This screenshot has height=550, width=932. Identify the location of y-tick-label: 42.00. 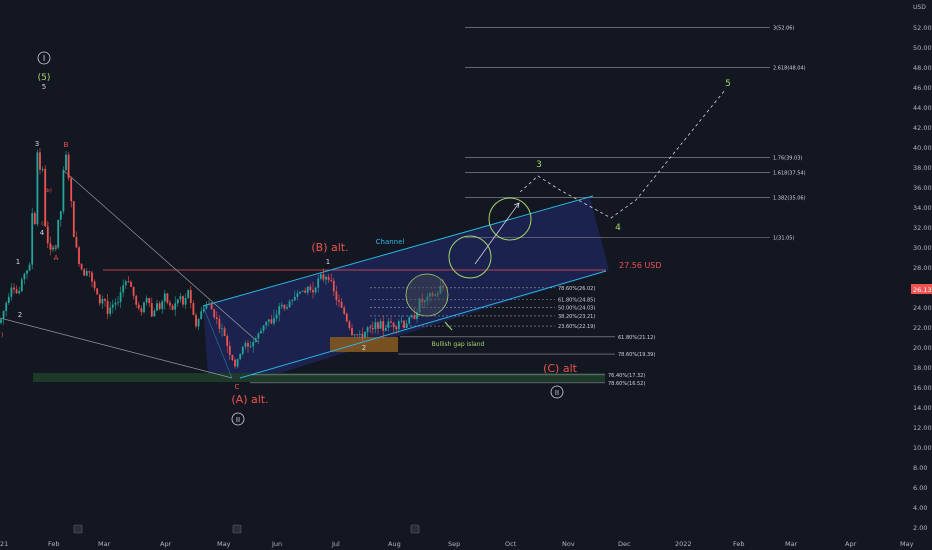
(922, 128).